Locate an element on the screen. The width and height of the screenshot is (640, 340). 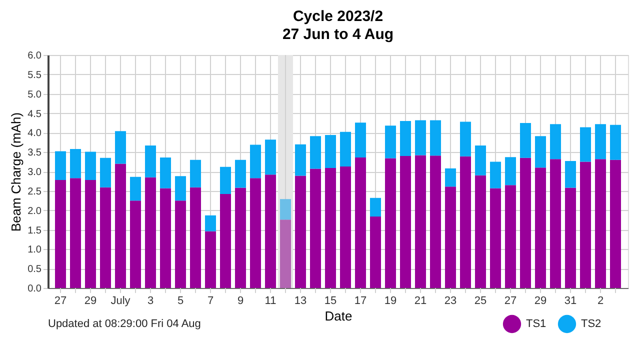
y-tick-label: 5.0 is located at coordinates (35, 94).